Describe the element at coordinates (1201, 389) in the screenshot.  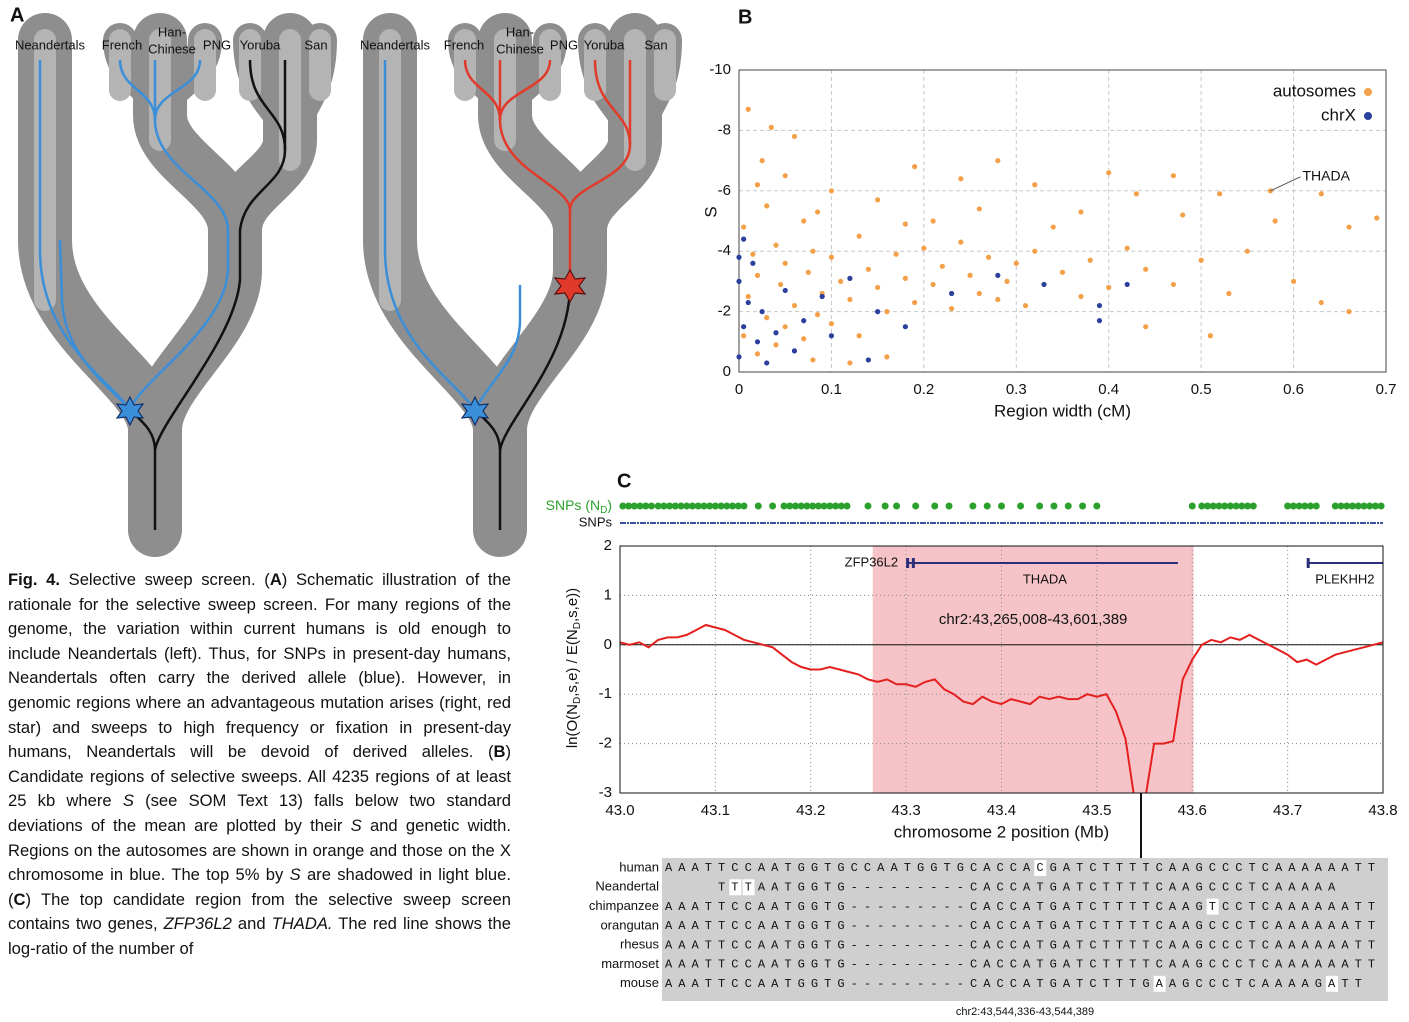
I see `x-tick-label: 0.5` at that location.